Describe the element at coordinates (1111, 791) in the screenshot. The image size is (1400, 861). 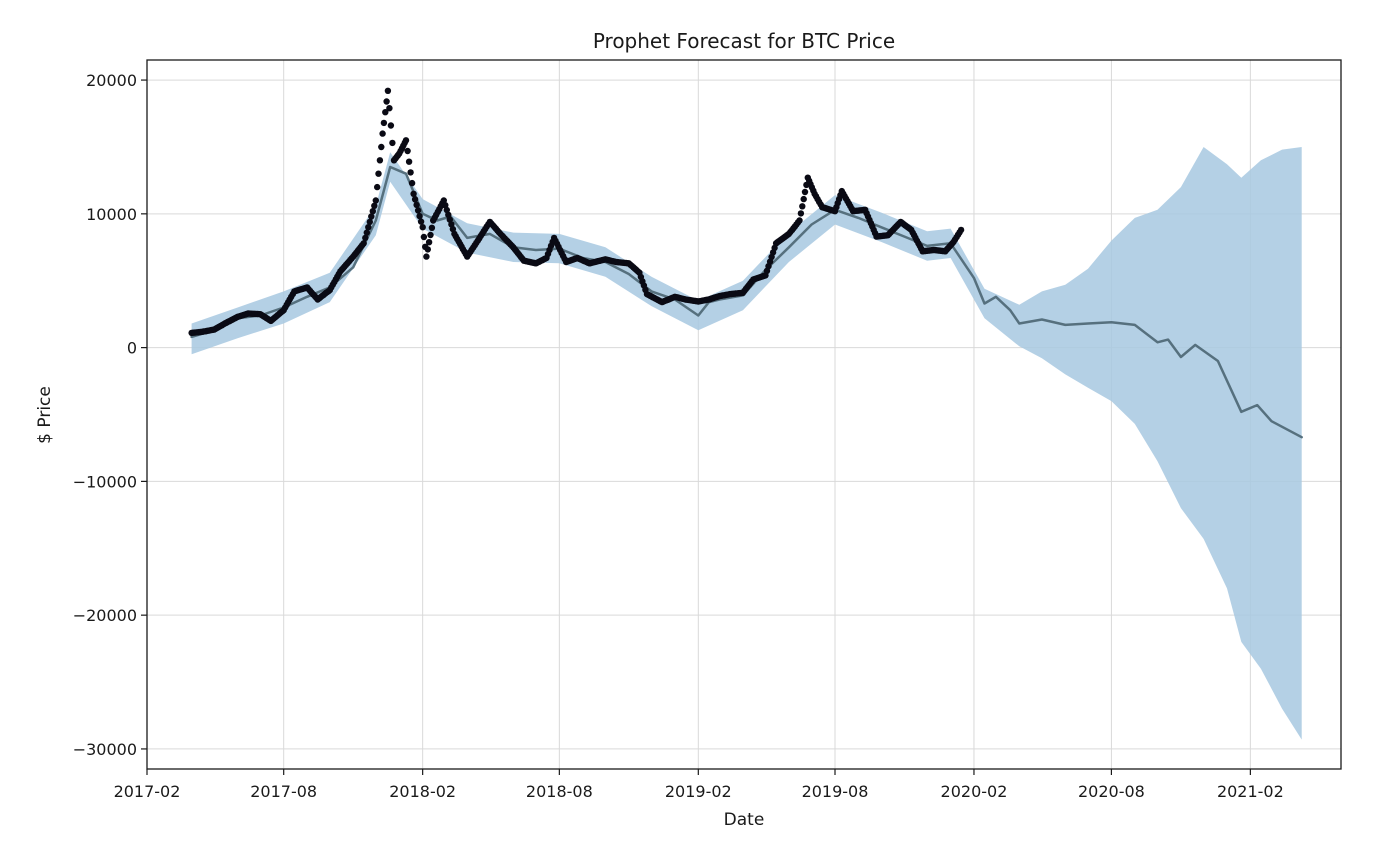
I see `x-tick-label: 2020-08` at that location.